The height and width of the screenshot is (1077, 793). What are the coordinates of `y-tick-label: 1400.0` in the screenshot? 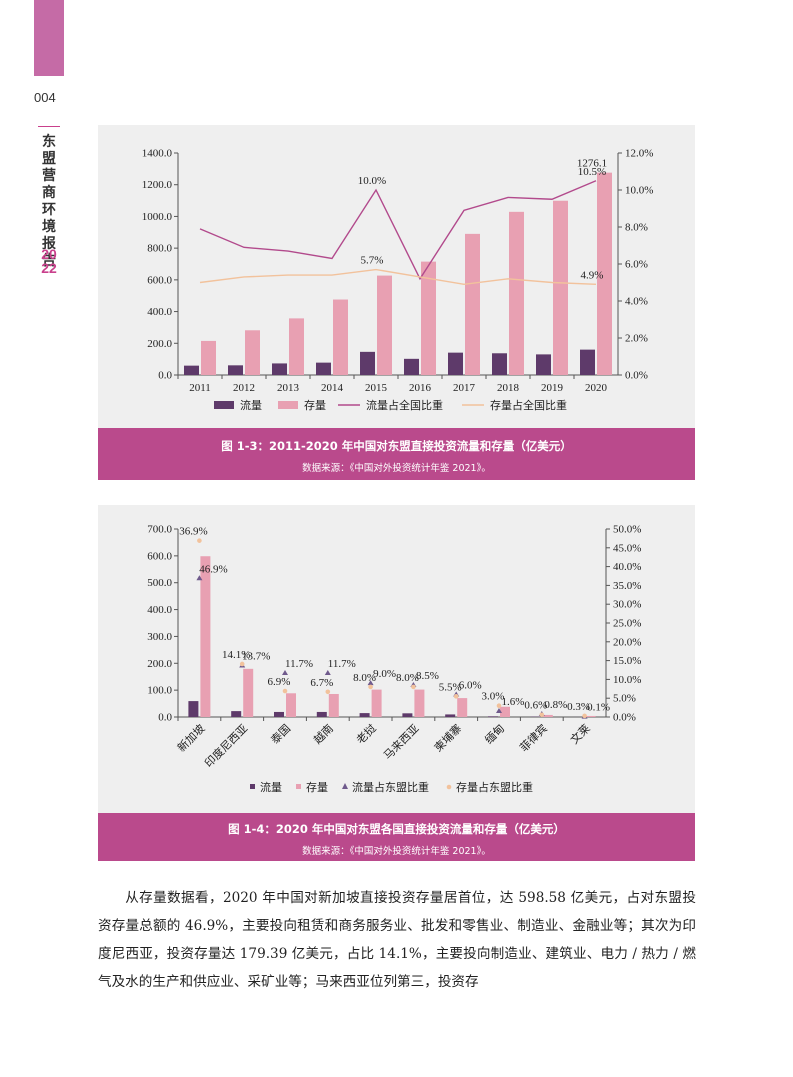 It's located at (157, 154).